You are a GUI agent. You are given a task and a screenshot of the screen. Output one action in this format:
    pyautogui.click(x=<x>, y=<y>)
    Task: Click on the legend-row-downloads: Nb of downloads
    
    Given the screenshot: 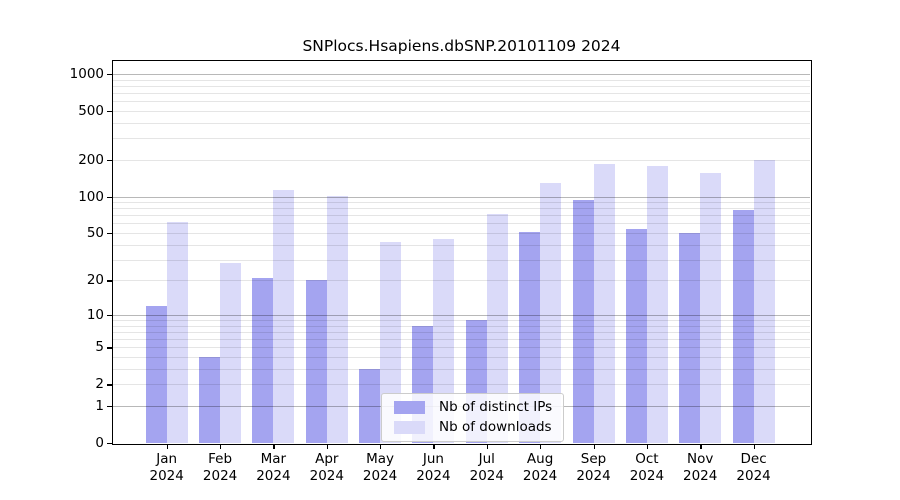 What is the action you would take?
    pyautogui.click(x=473, y=427)
    